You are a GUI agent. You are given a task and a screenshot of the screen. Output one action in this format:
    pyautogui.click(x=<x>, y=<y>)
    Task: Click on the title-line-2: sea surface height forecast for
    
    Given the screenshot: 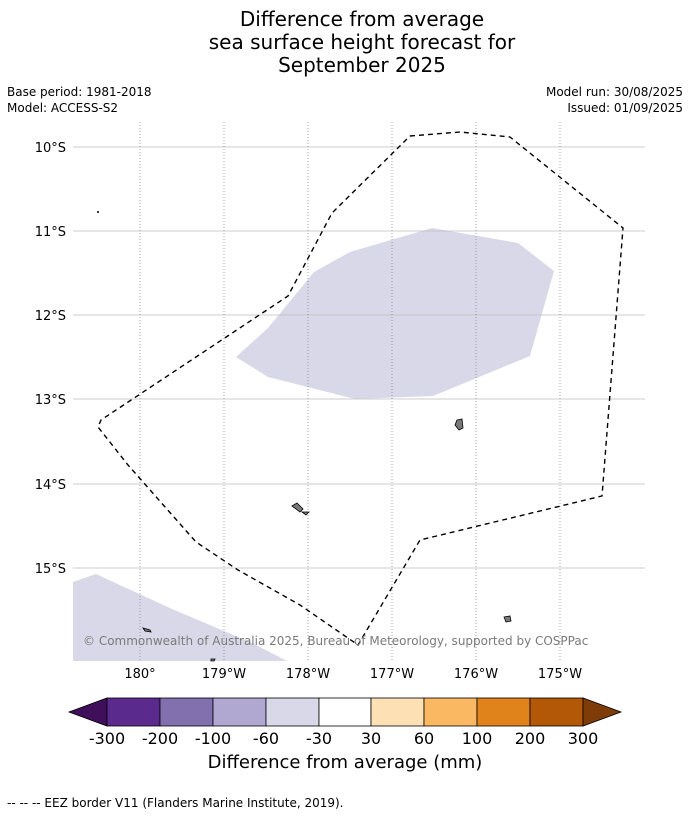 What is the action you would take?
    pyautogui.click(x=362, y=42)
    